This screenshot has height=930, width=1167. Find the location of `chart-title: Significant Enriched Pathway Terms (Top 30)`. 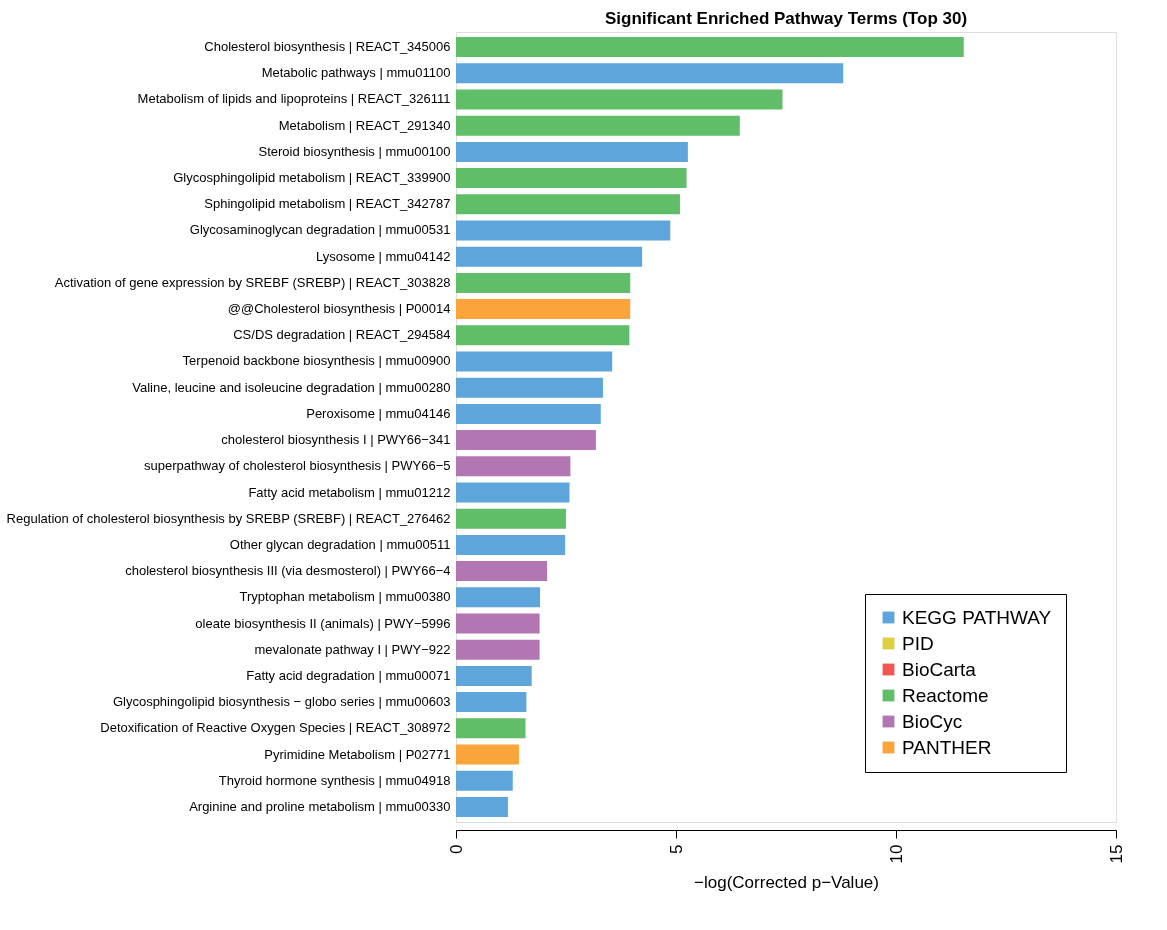

chart-title: Significant Enriched Pathway Terms (Top 30) is located at coordinates (786, 18).